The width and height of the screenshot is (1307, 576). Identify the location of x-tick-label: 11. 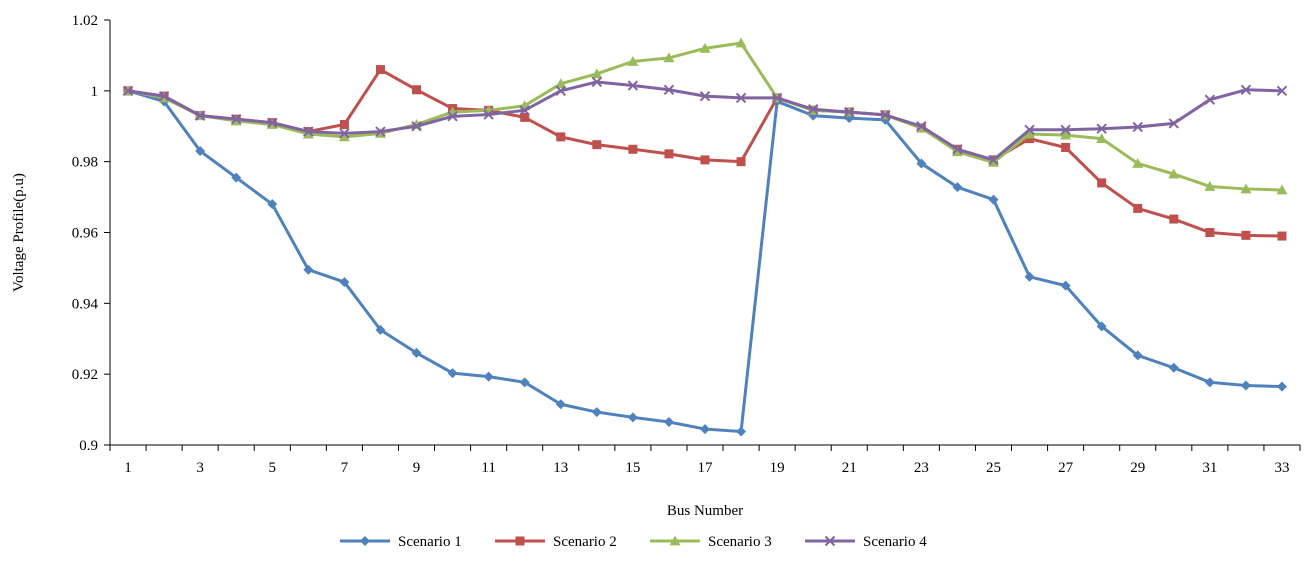
(488, 468).